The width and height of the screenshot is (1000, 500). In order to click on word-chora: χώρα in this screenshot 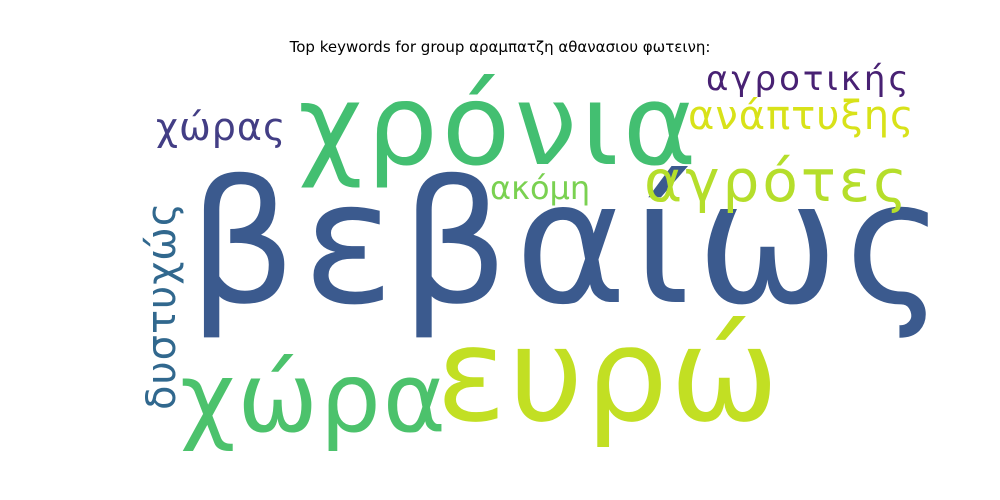, I will do `click(314, 398)`.